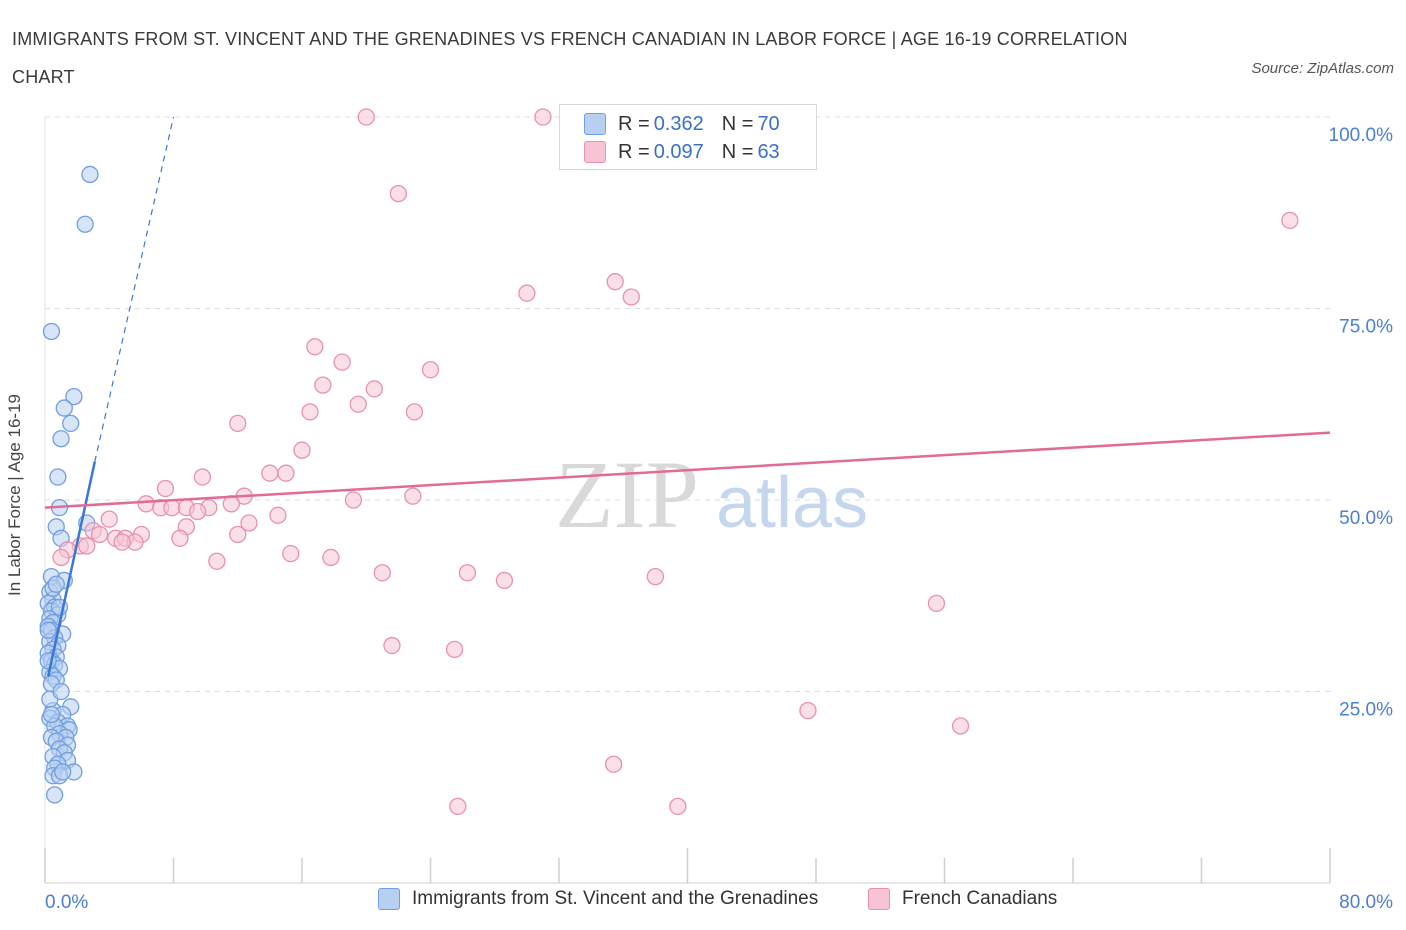 The image size is (1406, 930). I want to click on r-value: 0.097, so click(678, 151).